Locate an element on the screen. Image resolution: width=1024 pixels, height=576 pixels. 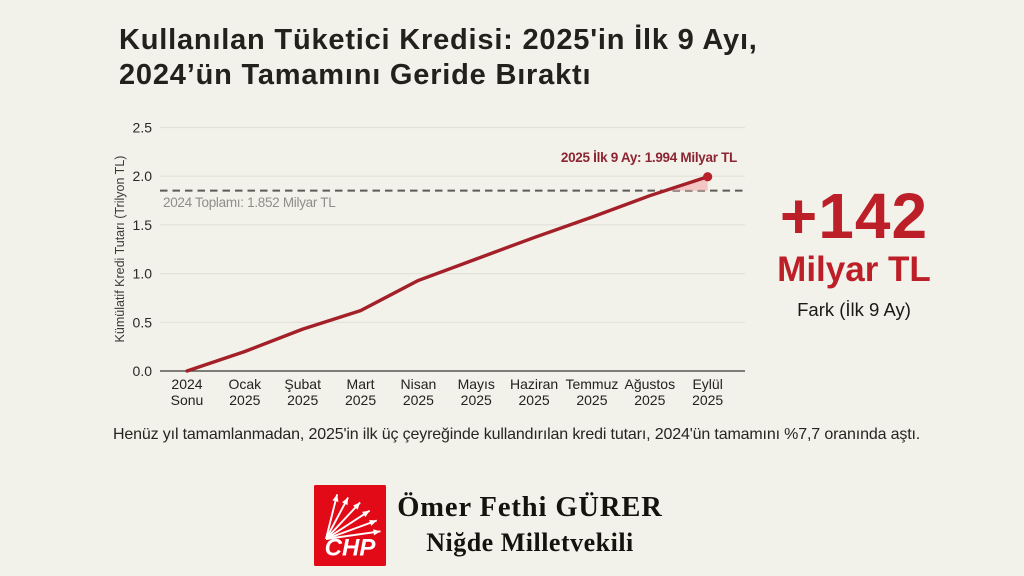
endpoint-marker is located at coordinates (708, 177).